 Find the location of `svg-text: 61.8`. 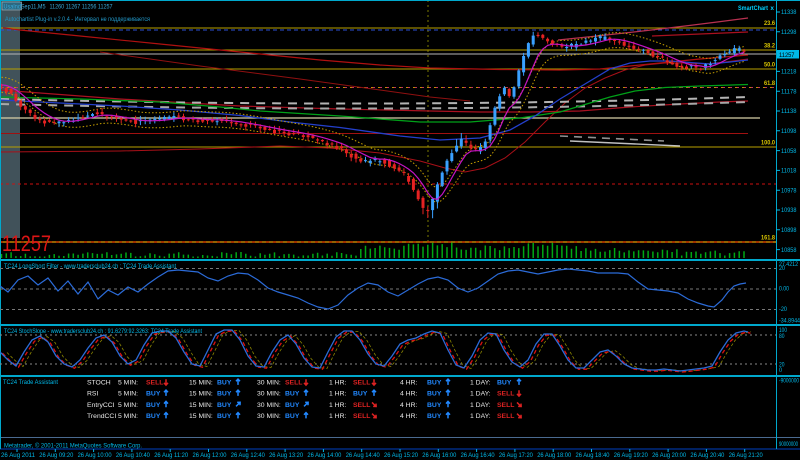

svg-text: 61.8 is located at coordinates (769, 83).